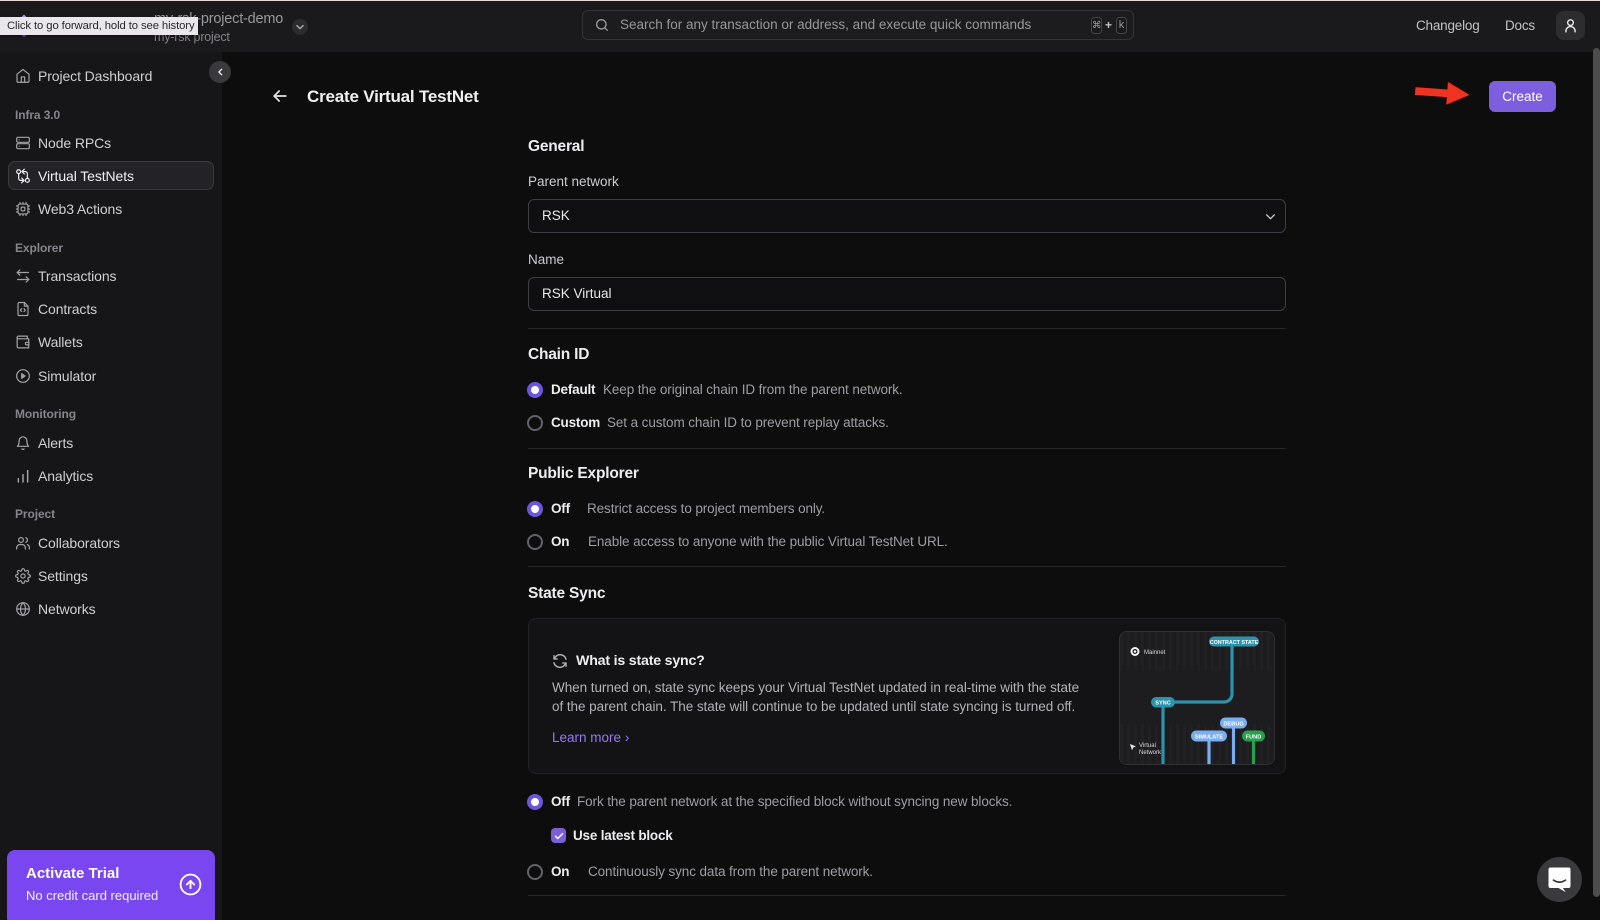 This screenshot has width=1600, height=920. I want to click on svg-text: FUND, so click(1254, 737).